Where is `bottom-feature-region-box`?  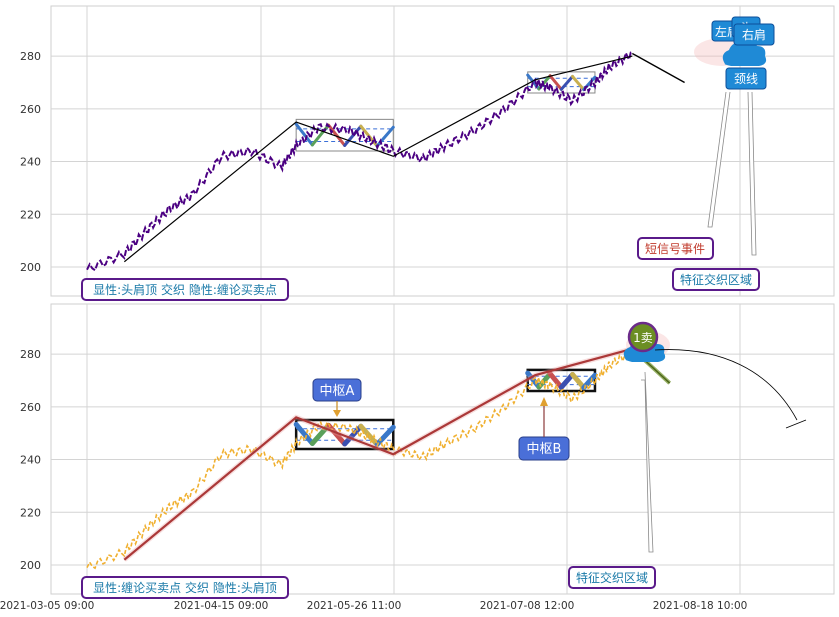 bottom-feature-region-box is located at coordinates (612, 577).